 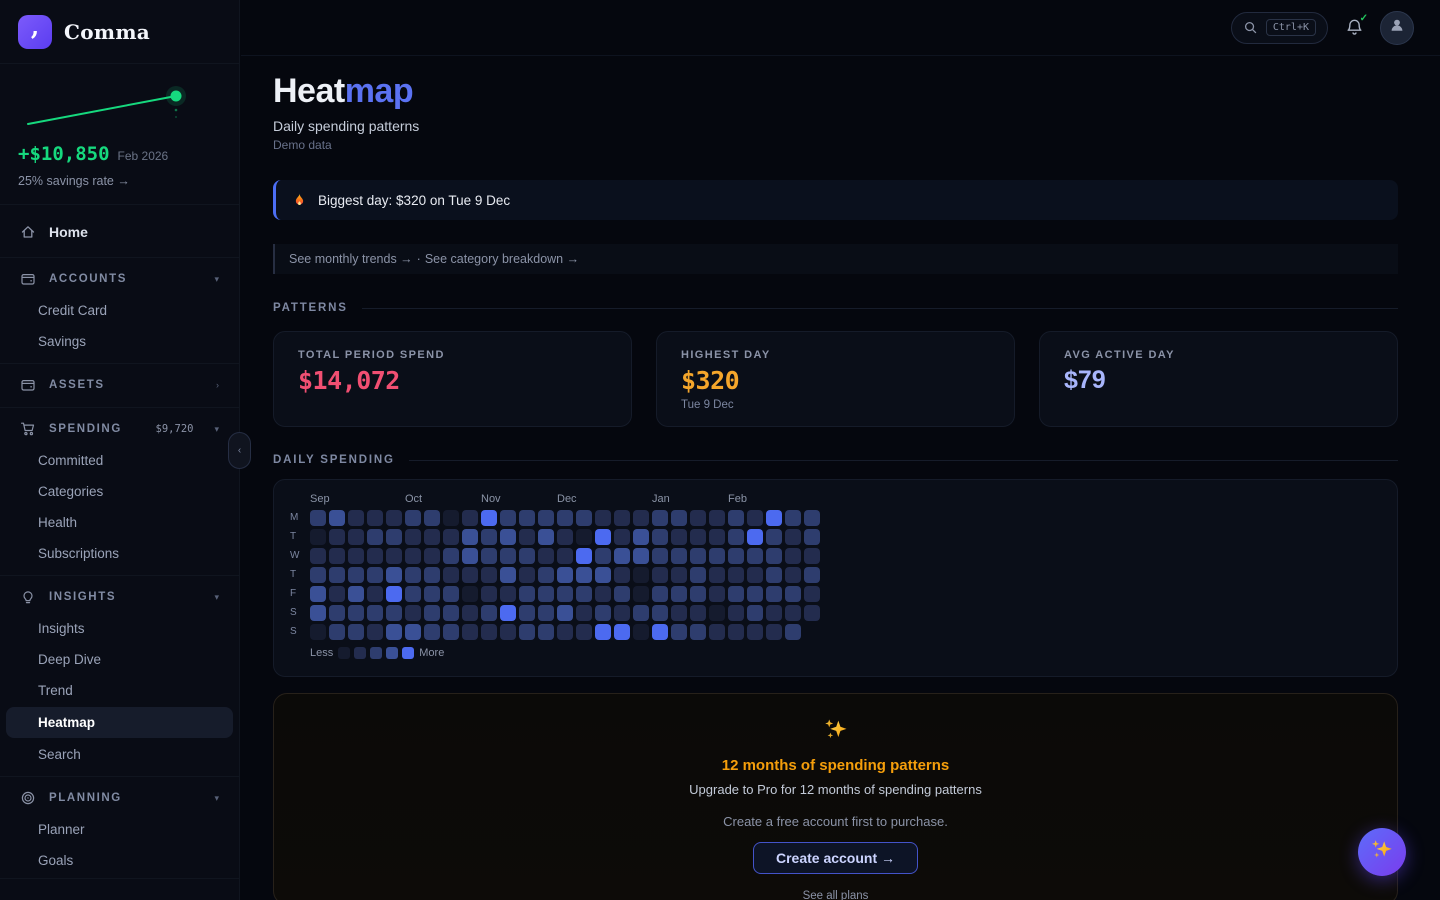 I want to click on notifications-button: ✓, so click(x=1355, y=26).